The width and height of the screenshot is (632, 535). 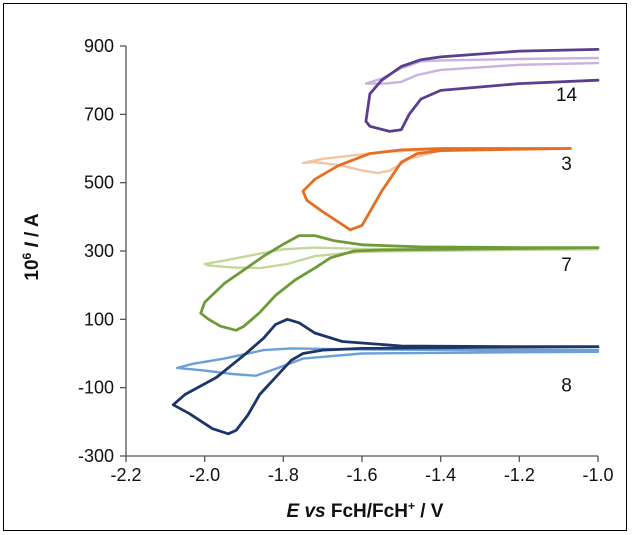 What do you see at coordinates (401, 258) in the screenshot?
I see `series-line-7-light` at bounding box center [401, 258].